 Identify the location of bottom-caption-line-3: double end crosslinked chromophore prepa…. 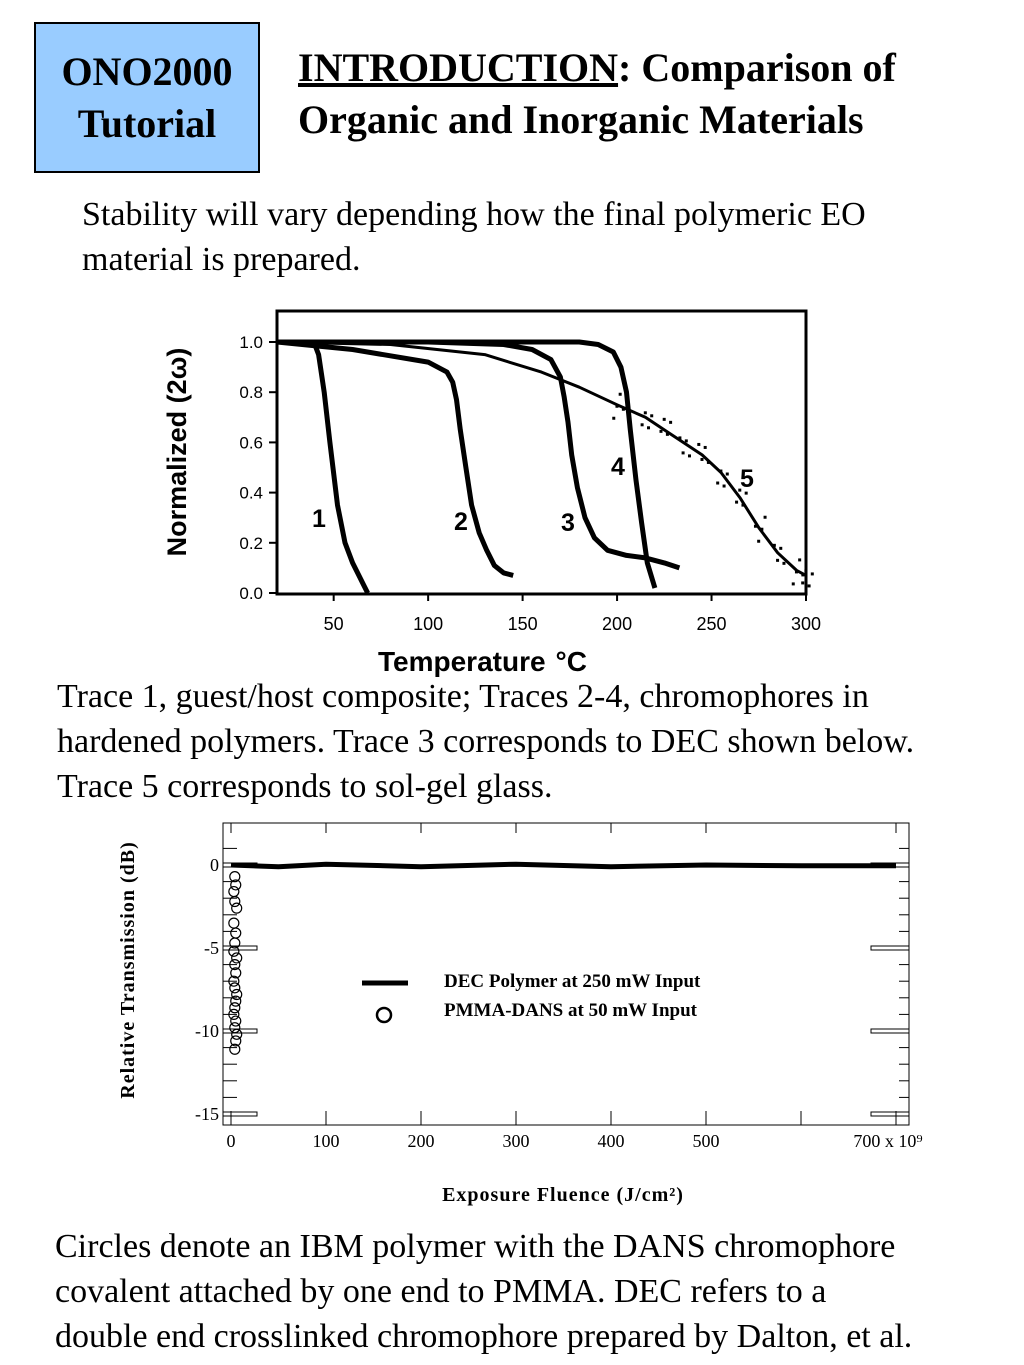
(484, 1336).